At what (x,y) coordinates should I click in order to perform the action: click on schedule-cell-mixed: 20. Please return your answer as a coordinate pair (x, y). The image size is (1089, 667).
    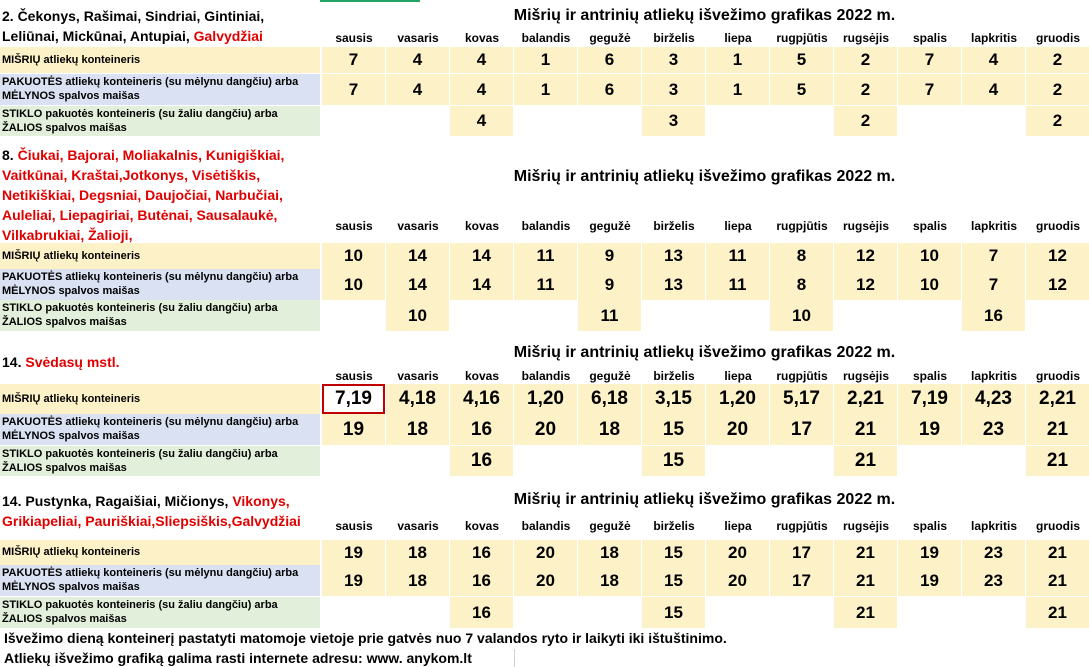
    Looking at the image, I should click on (545, 552).